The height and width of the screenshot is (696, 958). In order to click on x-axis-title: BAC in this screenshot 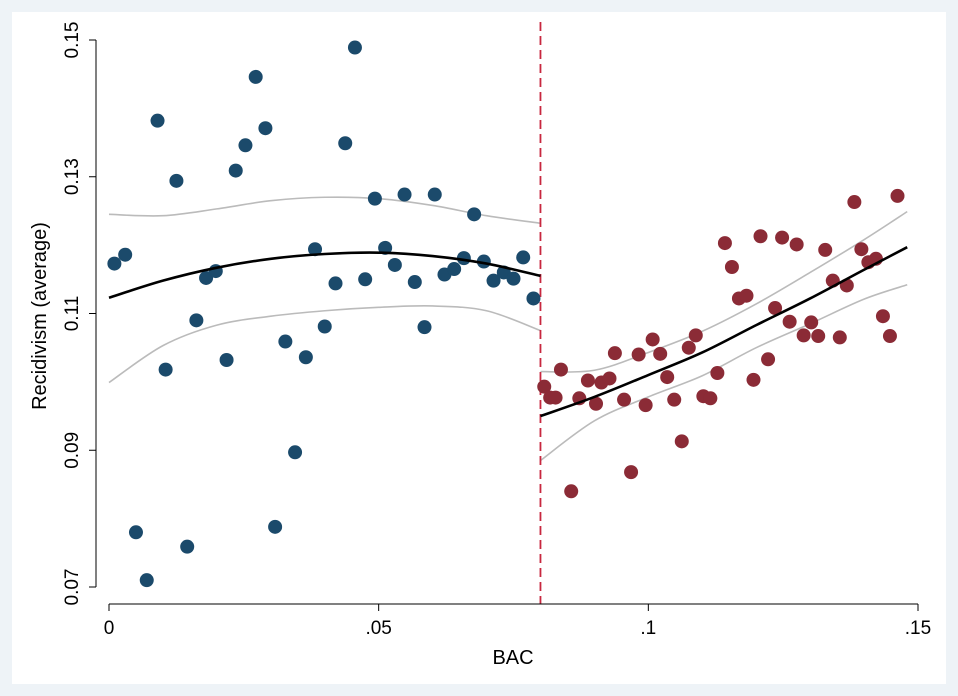, I will do `click(512, 658)`.